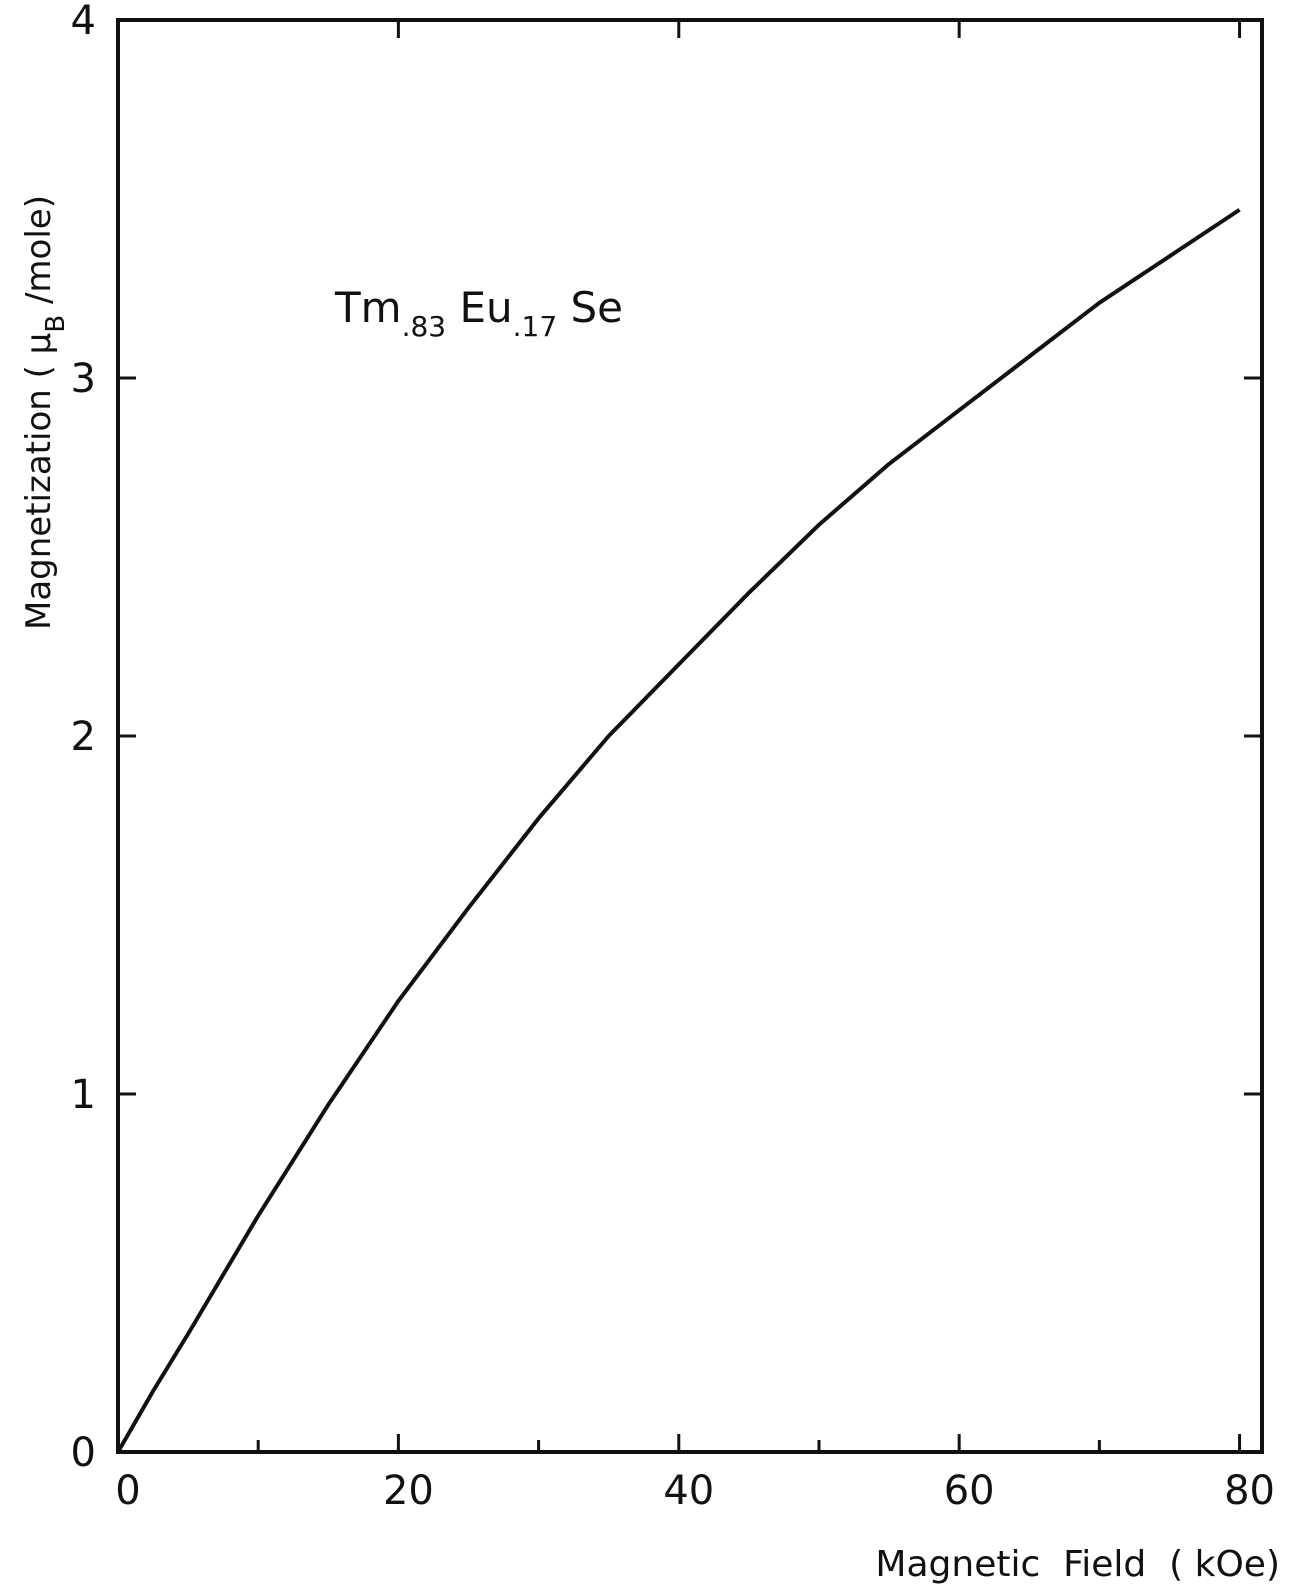 The width and height of the screenshot is (1293, 1587). I want to click on x-tick-label: 40, so click(688, 1491).